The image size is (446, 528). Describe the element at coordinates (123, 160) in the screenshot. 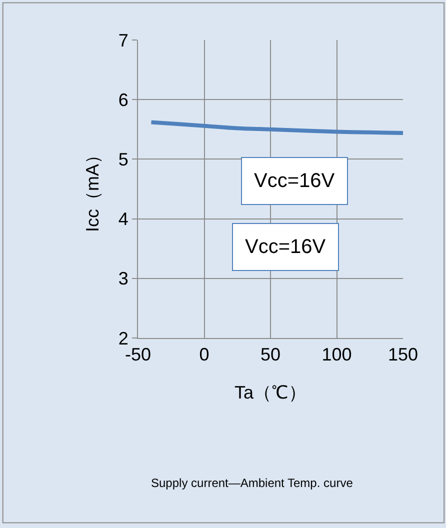

I see `y-tick-label: 5` at that location.